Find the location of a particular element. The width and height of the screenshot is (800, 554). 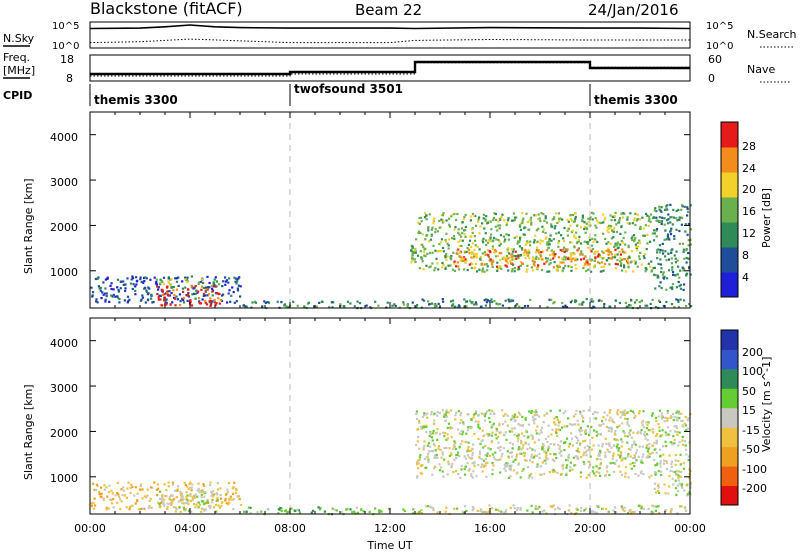

noise-right-tick-bottom: 10^0 is located at coordinates (719, 46).